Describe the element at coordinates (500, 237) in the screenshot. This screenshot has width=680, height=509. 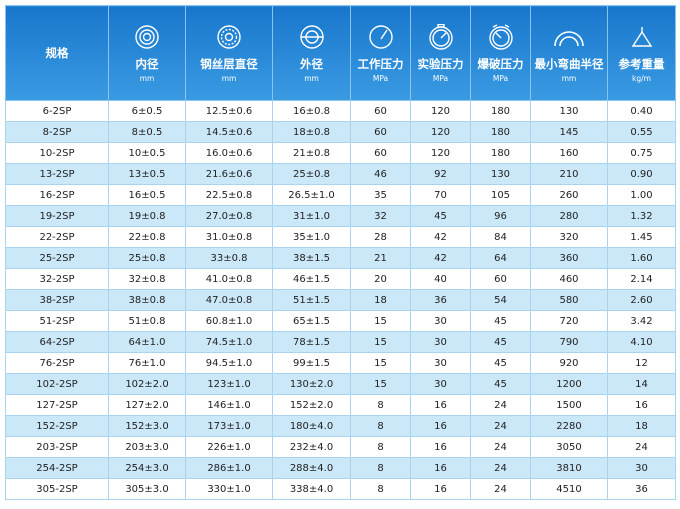
I see `table-cell: 84` at that location.